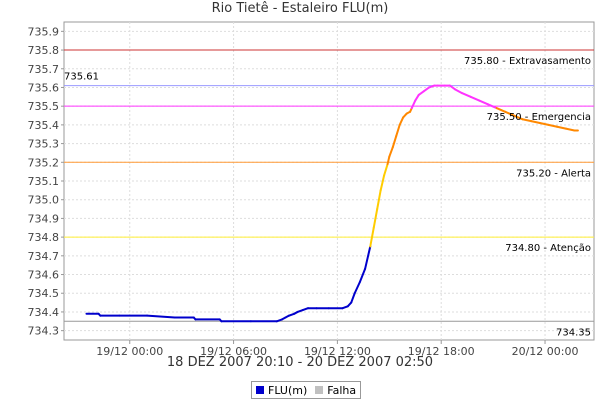 This screenshot has width=600, height=400. I want to click on legend-item-flu: FLU(m), so click(281, 390).